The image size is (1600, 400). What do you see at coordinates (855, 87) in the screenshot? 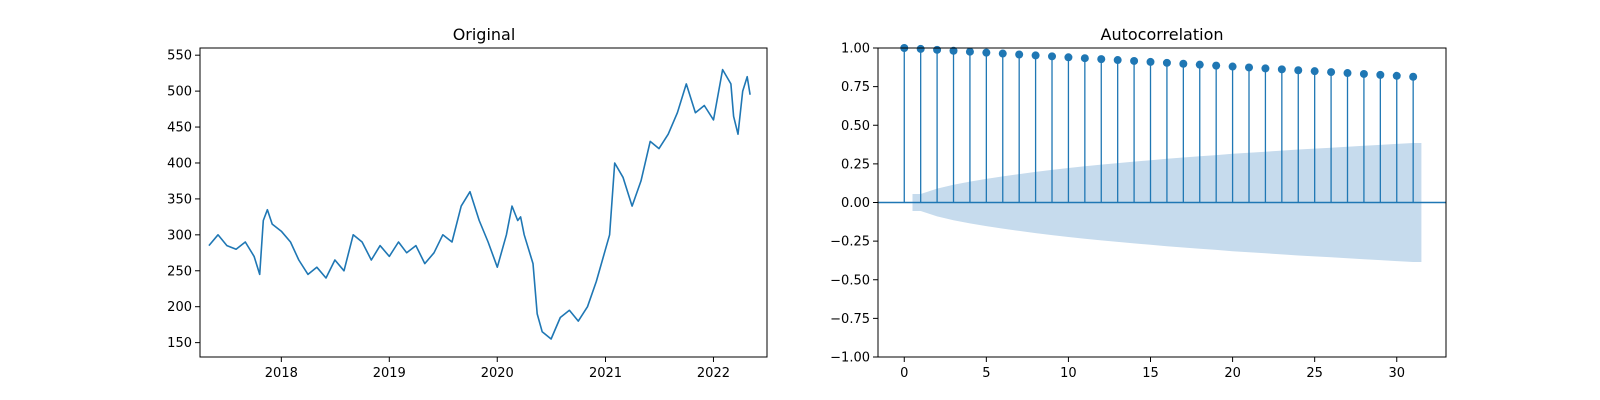
I see `y-tick-label: 0.75` at bounding box center [855, 87].